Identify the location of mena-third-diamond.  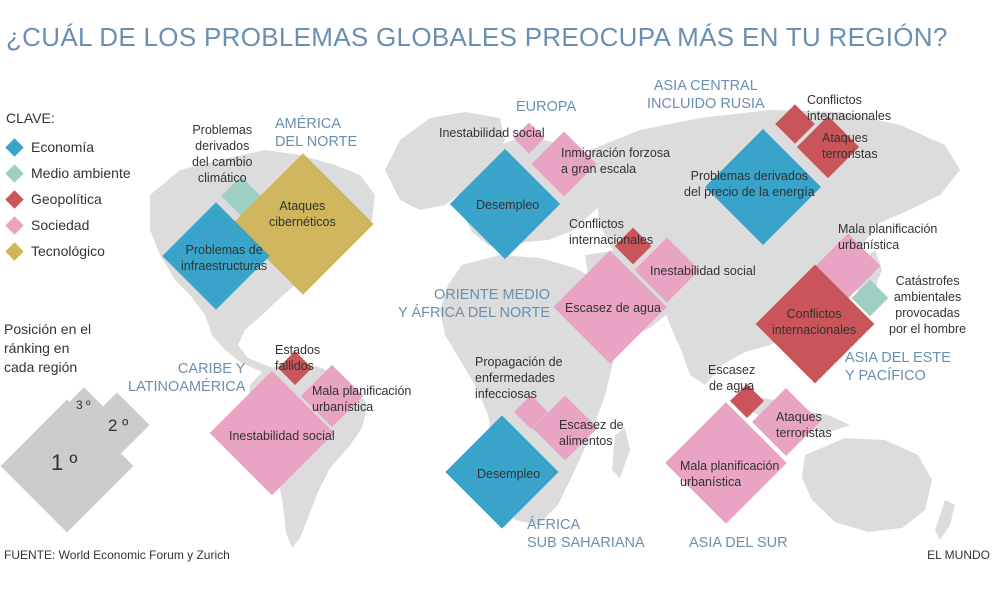
(633, 246).